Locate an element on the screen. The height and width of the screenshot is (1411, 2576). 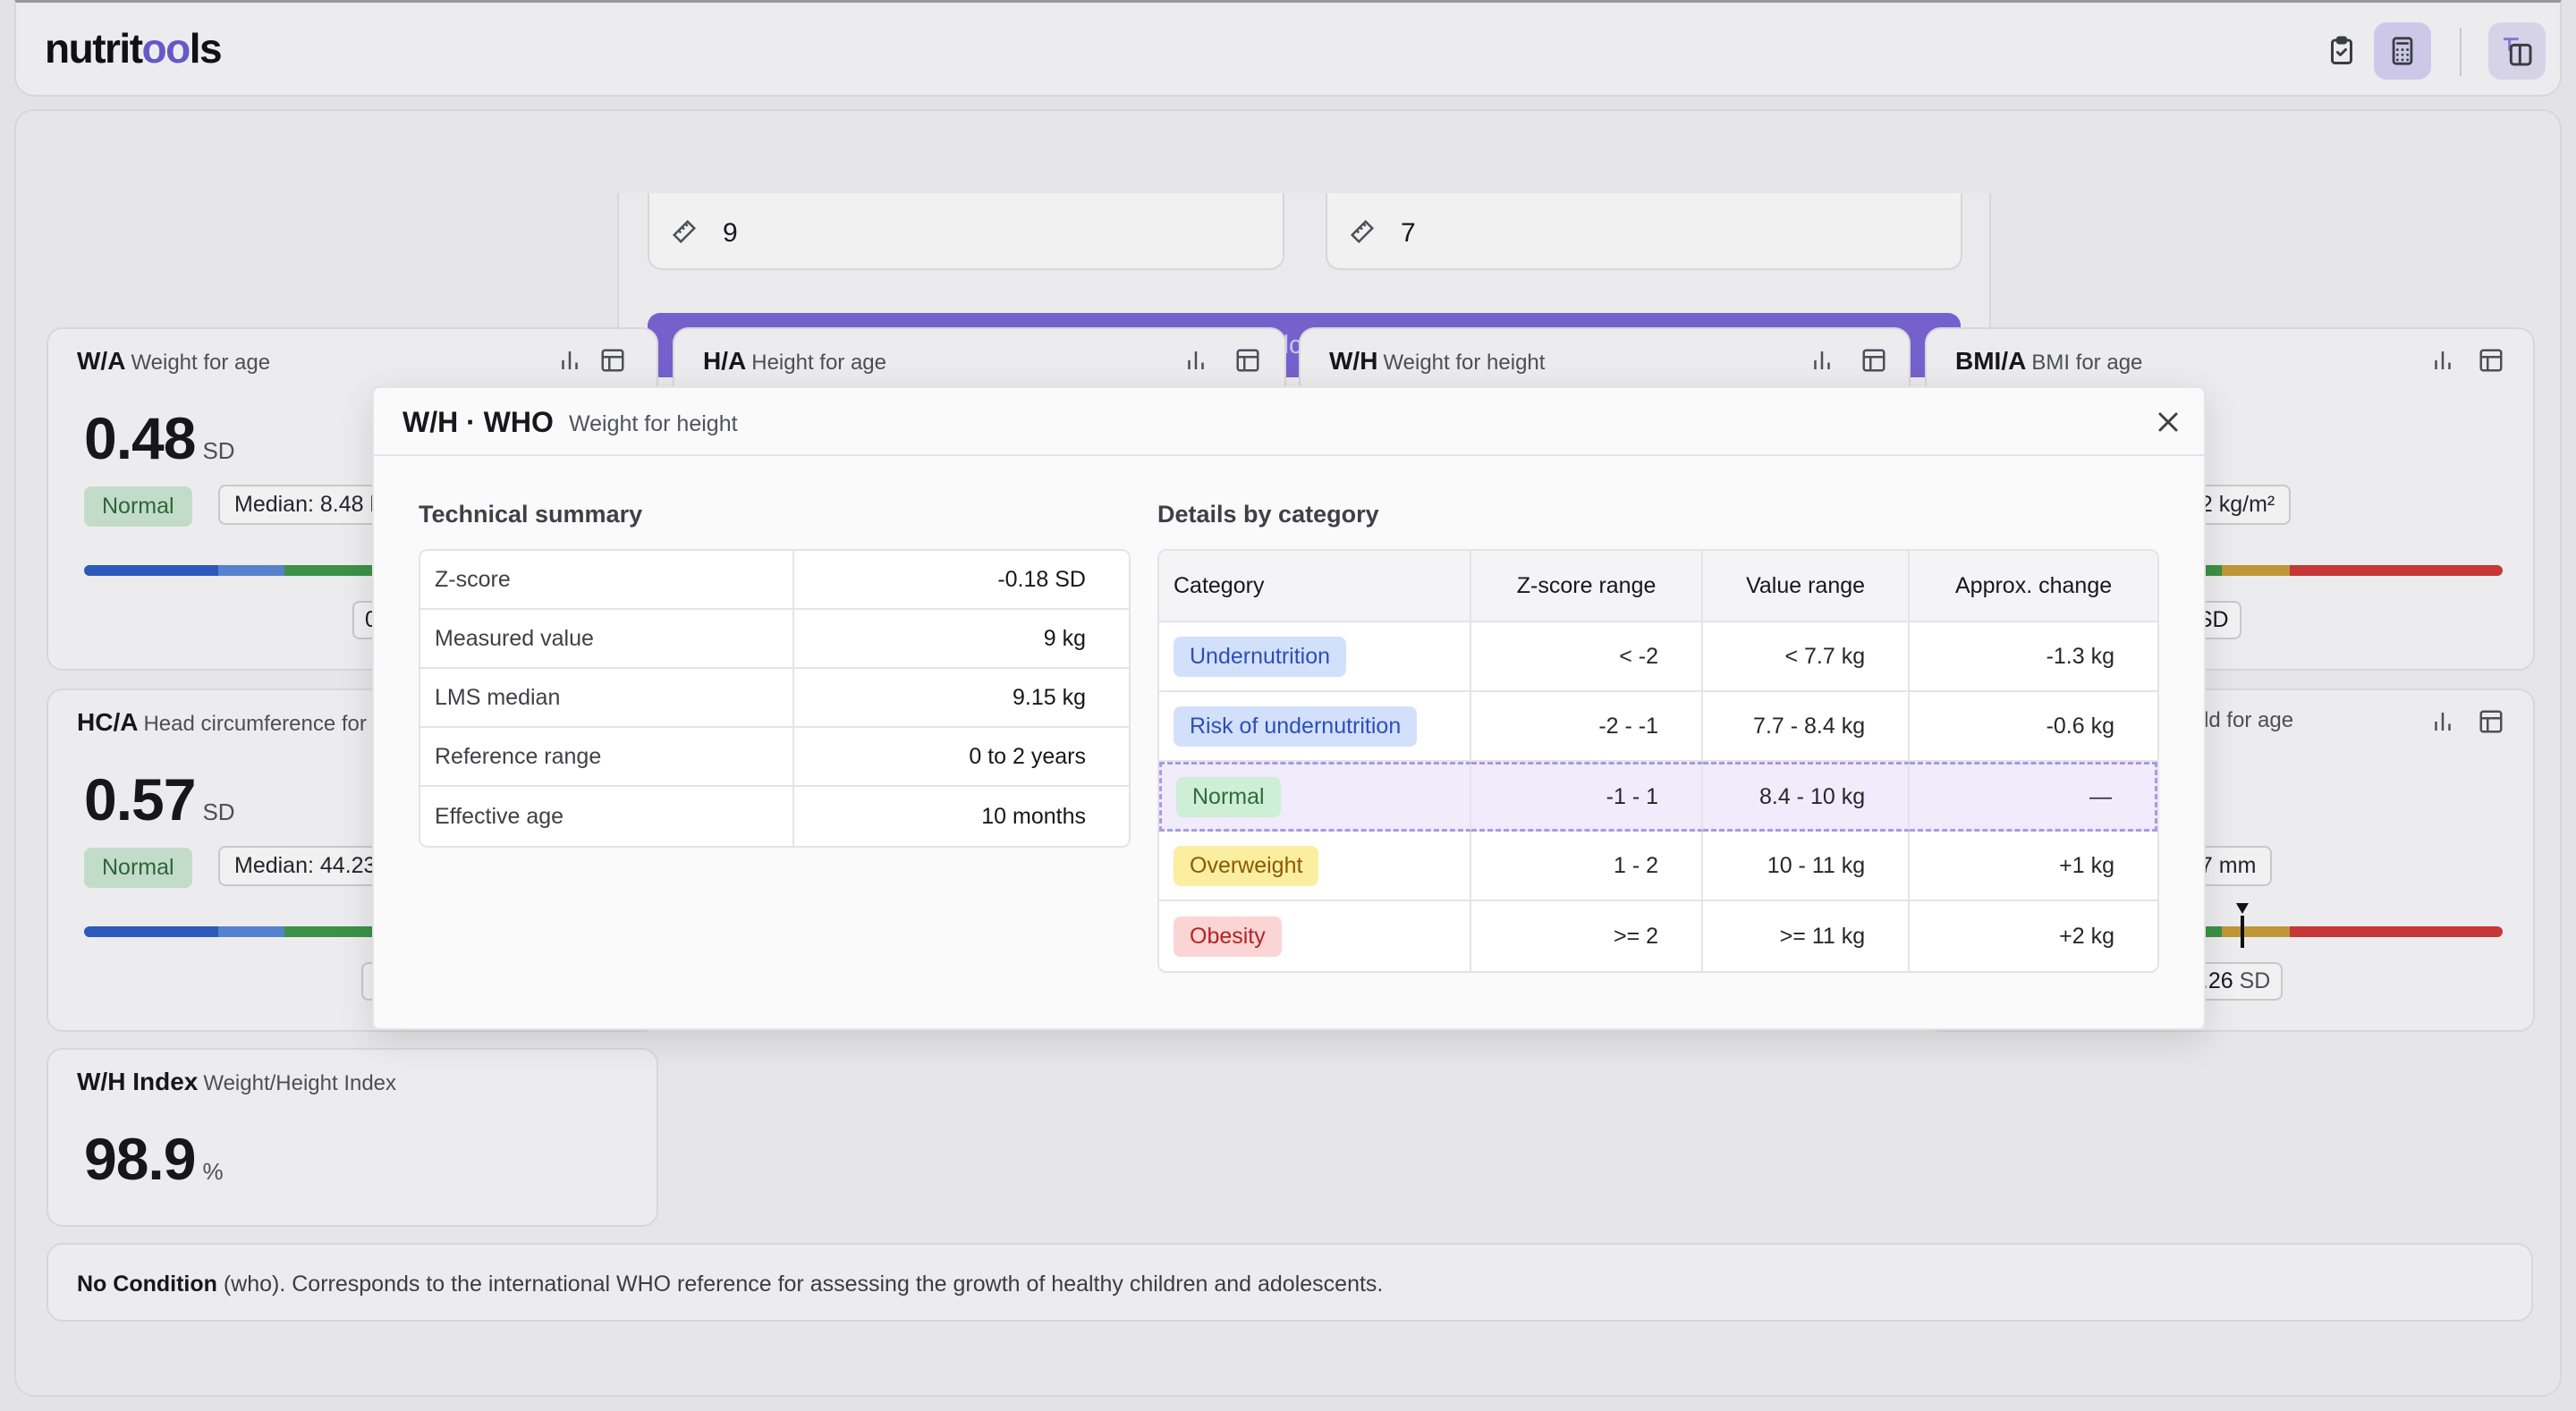
column-header: Approx. change is located at coordinates (2033, 587).